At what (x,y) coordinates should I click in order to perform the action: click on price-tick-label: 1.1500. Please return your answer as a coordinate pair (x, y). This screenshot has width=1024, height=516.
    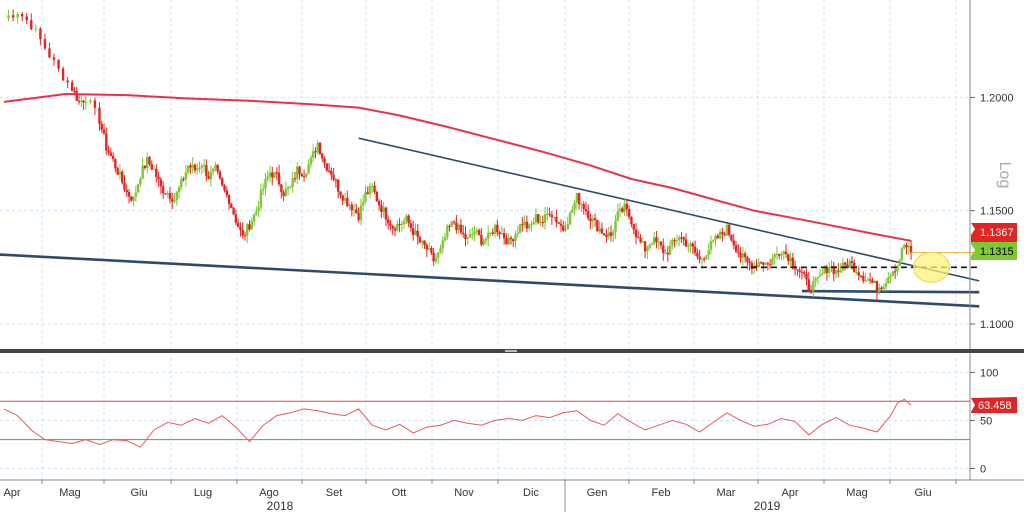
    Looking at the image, I should click on (997, 212).